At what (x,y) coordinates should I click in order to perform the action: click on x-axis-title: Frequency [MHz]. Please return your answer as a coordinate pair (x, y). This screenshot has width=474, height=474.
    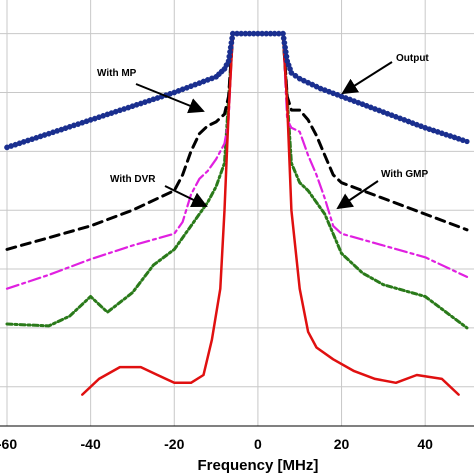
    Looking at the image, I should click on (257, 465).